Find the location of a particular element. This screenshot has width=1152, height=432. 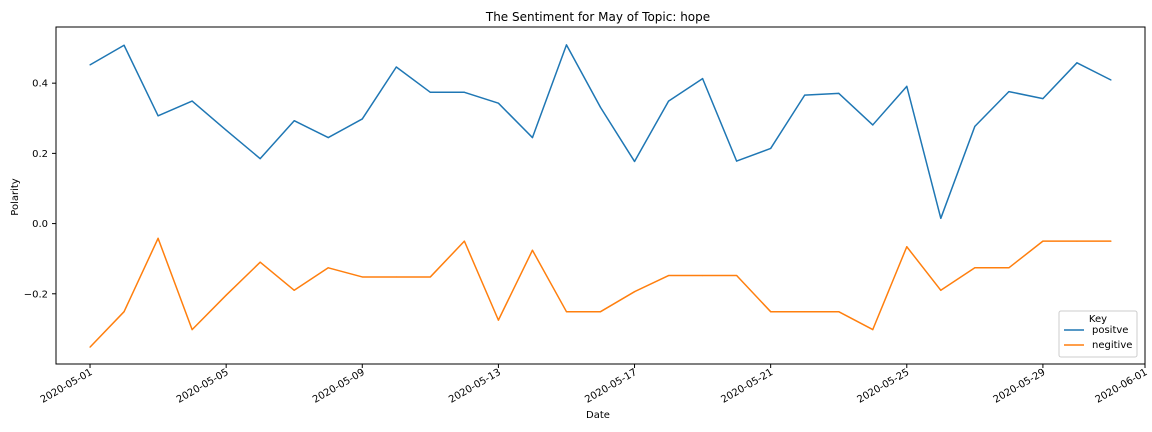

y-tick-label: 0.0 is located at coordinates (40, 224).